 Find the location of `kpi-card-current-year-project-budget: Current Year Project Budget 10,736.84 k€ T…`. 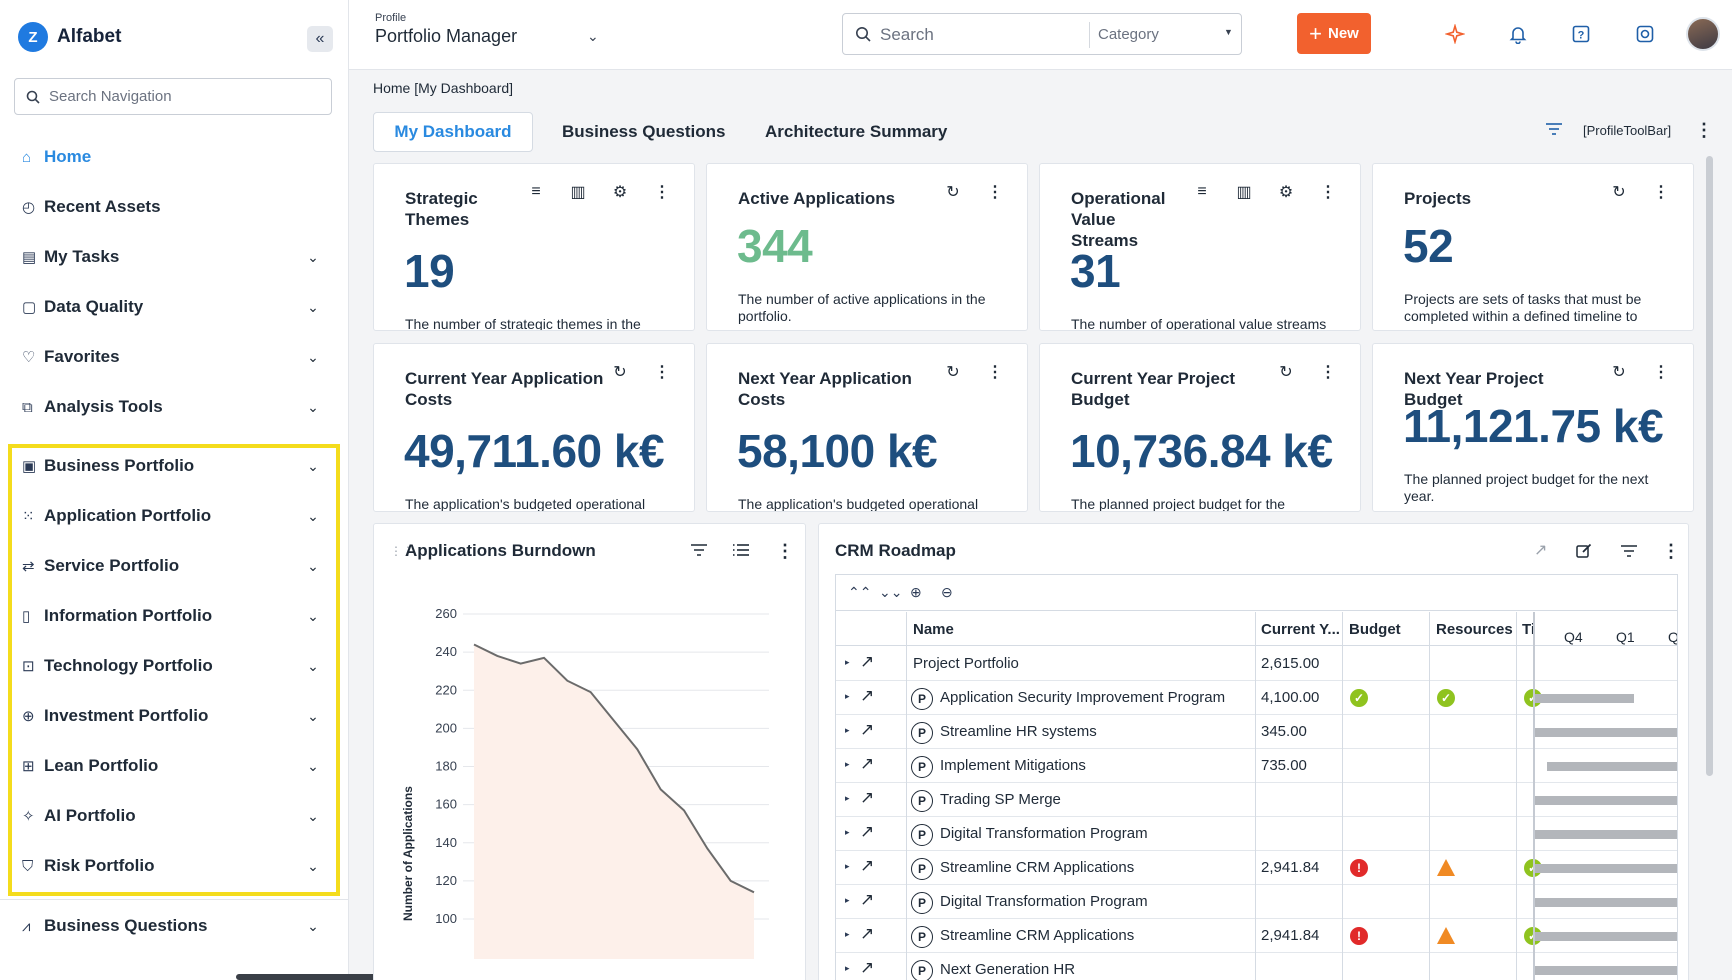

kpi-card-current-year-project-budget: Current Year Project Budget 10,736.84 k€ T… is located at coordinates (1200, 427).